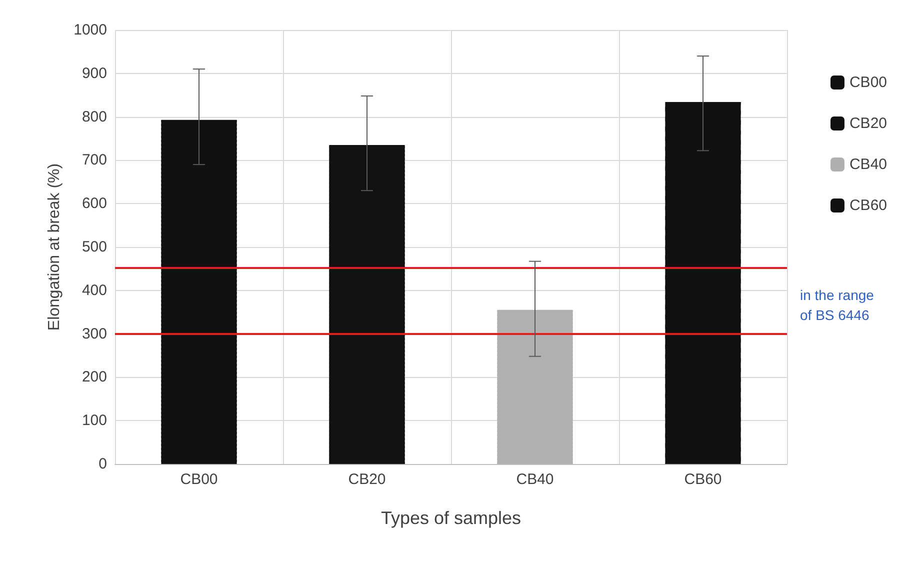 The image size is (907, 567). What do you see at coordinates (839, 305) in the screenshot?
I see `text: in the range of BS 6446` at bounding box center [839, 305].